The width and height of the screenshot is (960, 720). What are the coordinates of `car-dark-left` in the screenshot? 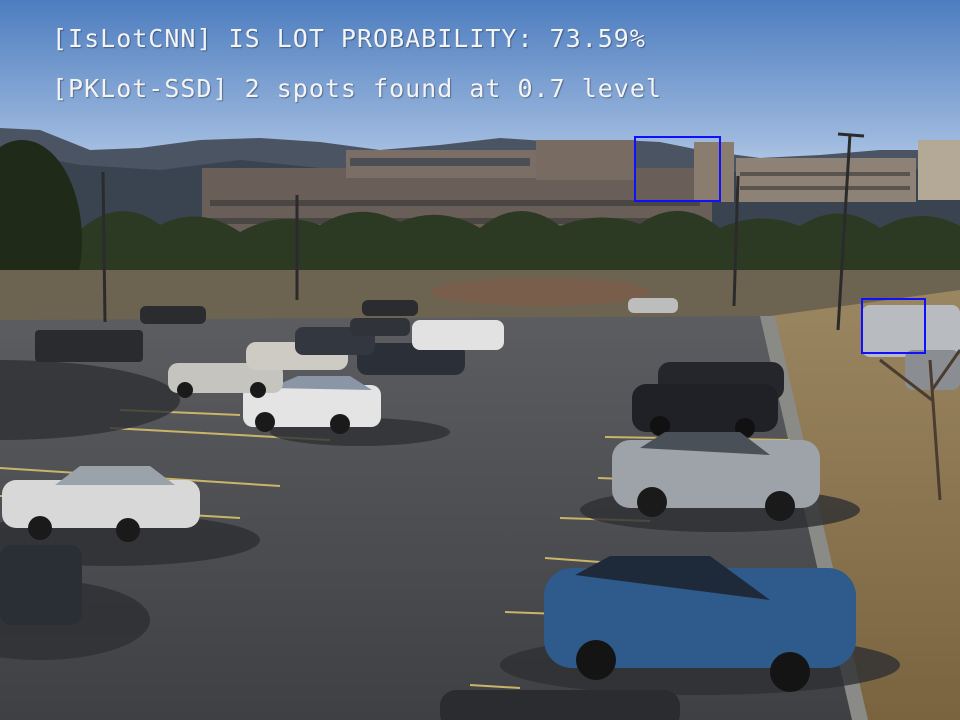 It's located at (41, 585).